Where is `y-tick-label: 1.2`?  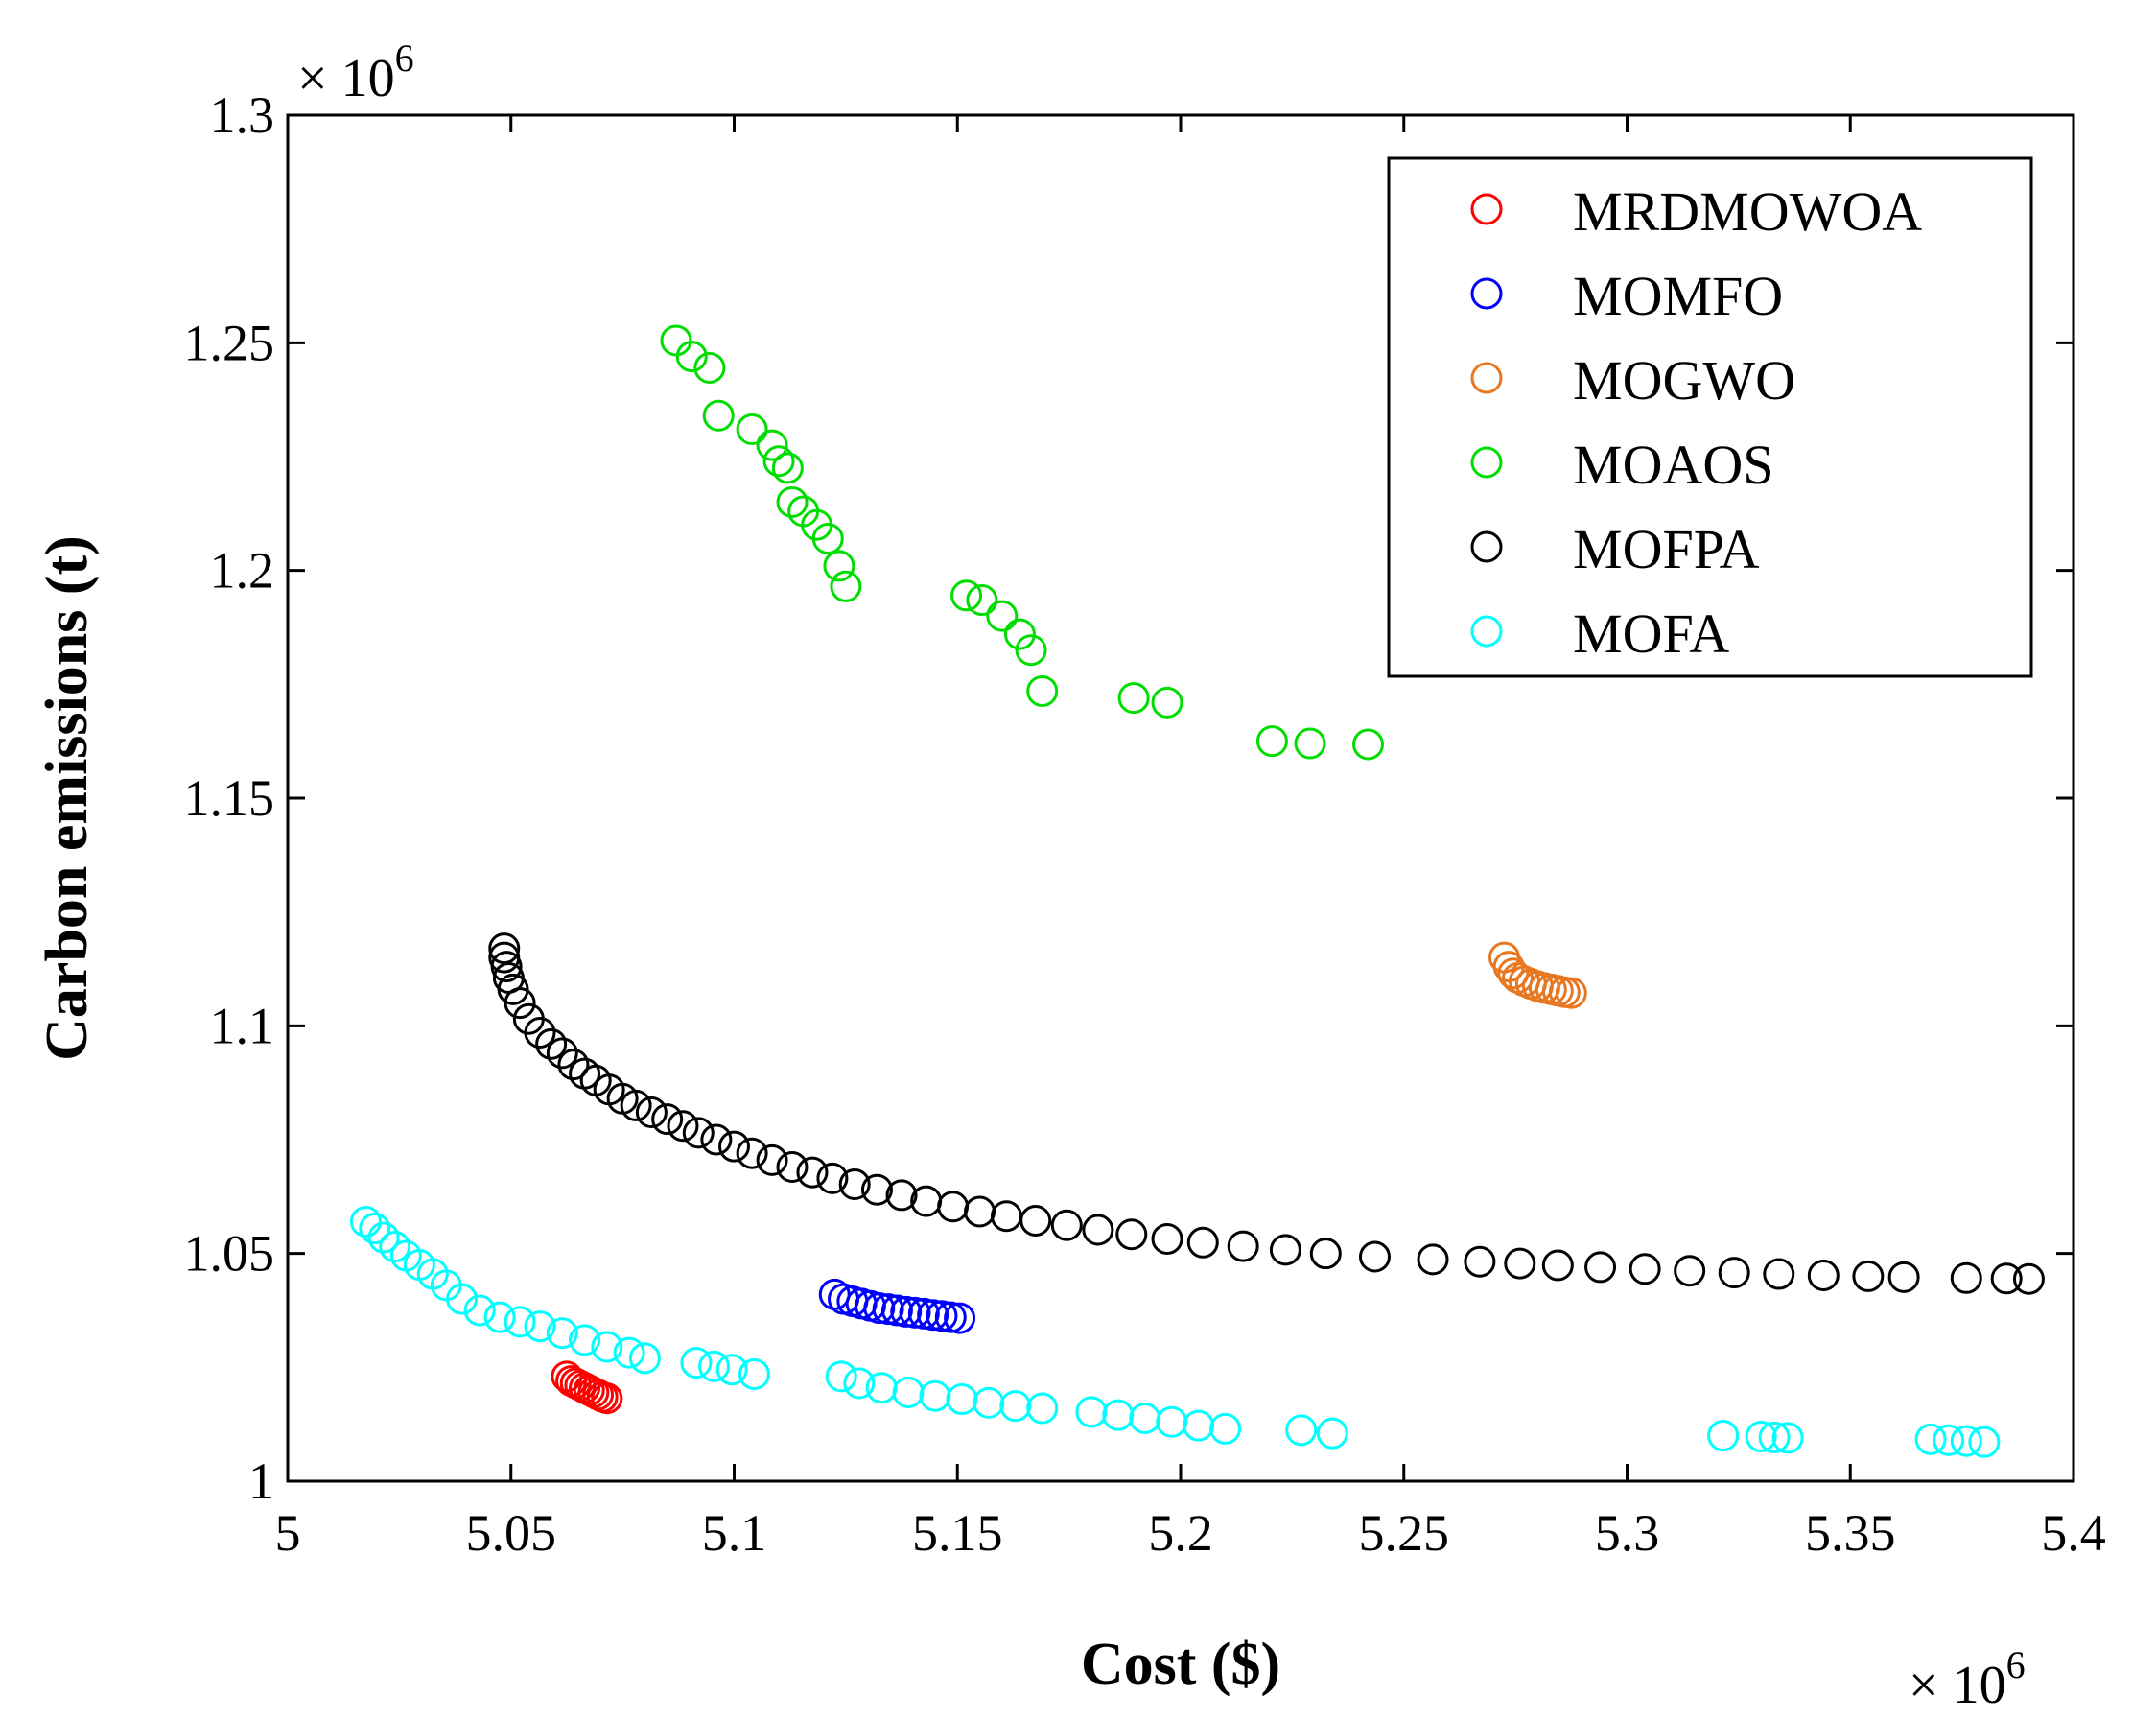 y-tick-label: 1.2 is located at coordinates (242, 571).